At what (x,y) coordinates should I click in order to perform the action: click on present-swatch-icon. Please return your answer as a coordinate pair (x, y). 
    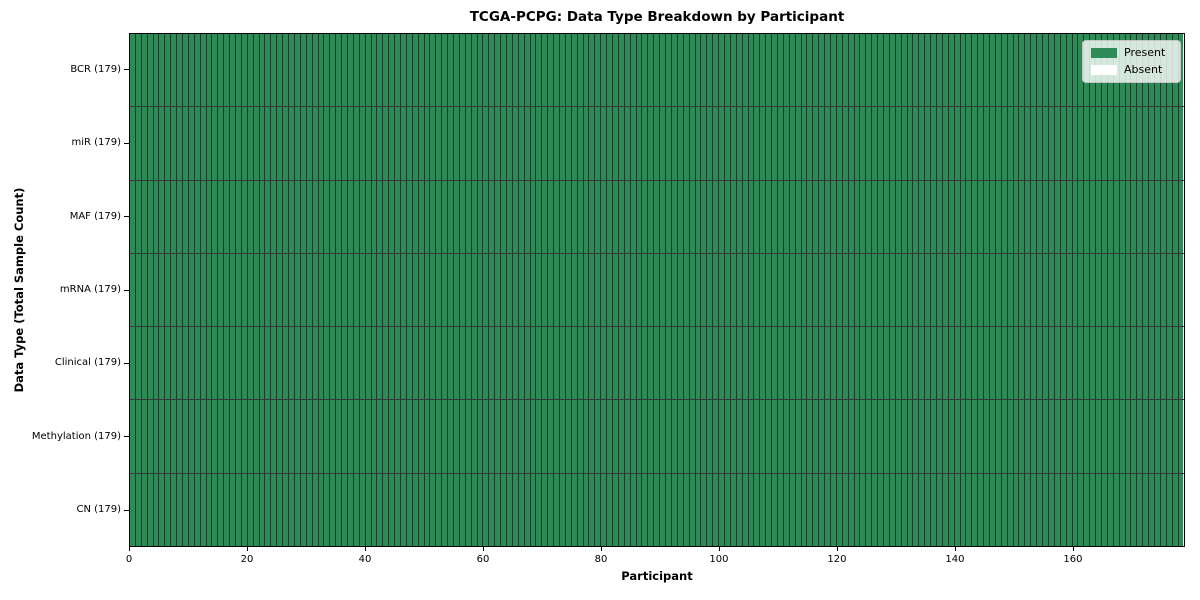
    Looking at the image, I should click on (1104, 53).